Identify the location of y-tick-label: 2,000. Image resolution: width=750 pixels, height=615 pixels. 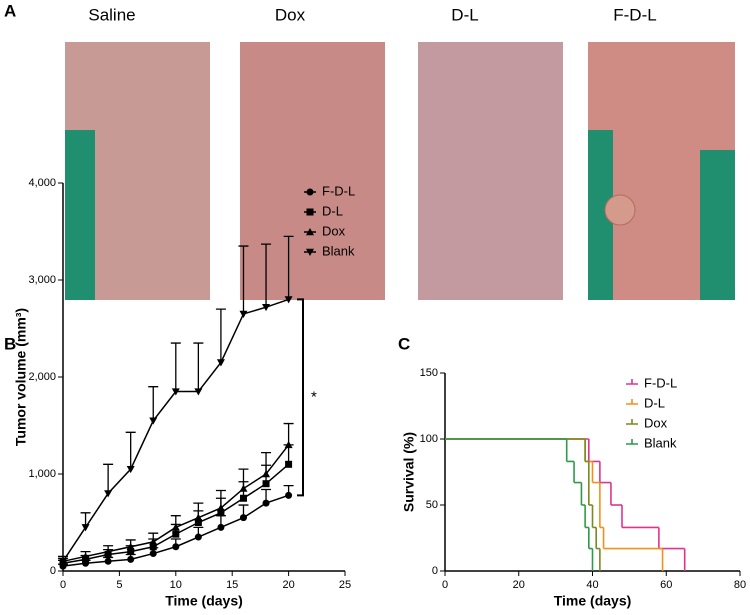
(42, 377).